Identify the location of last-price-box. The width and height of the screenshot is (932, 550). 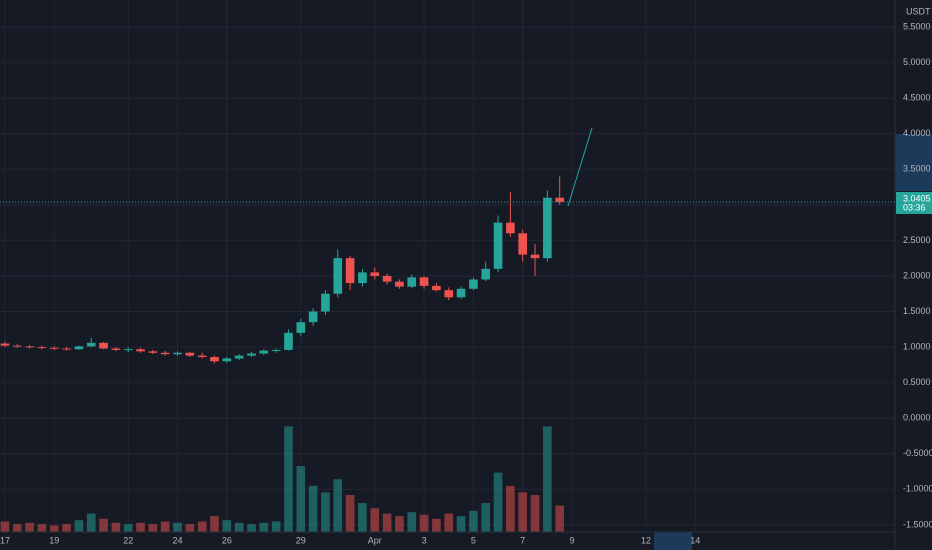
(914, 202).